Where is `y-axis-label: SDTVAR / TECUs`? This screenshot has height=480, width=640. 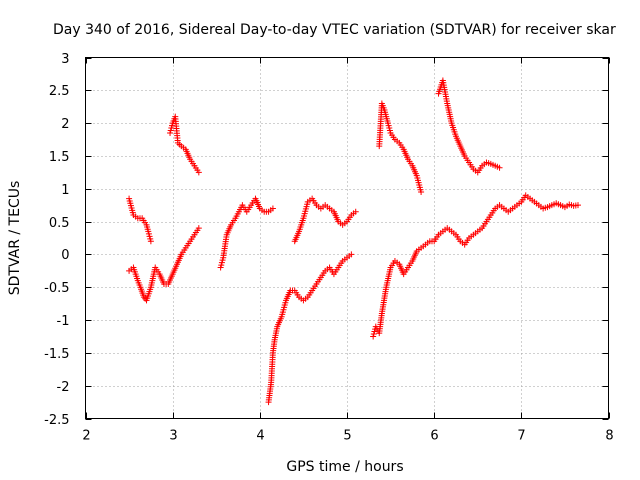
y-axis-label: SDTVAR / TECUs is located at coordinates (15, 238).